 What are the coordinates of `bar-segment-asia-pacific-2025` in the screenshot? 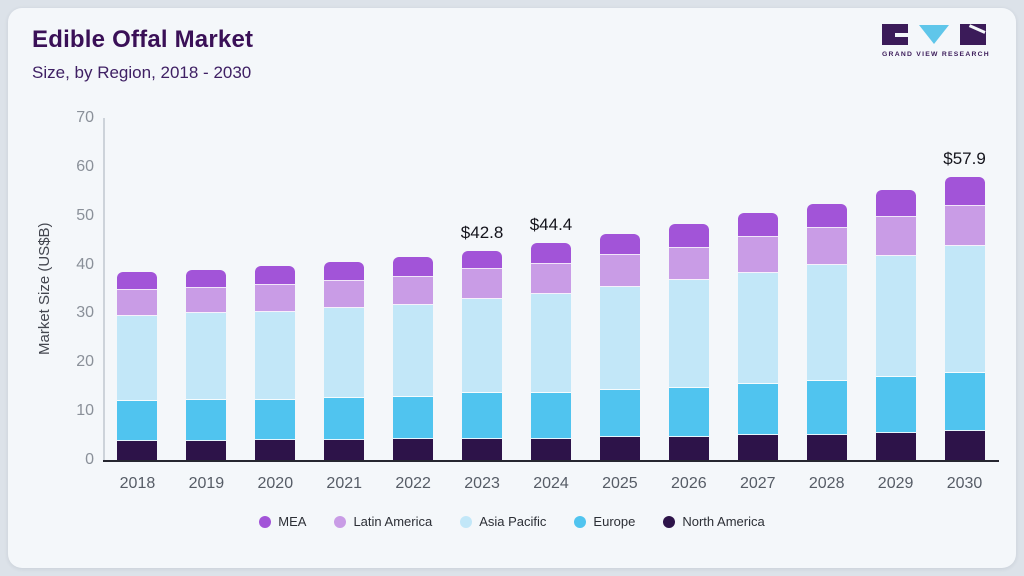 It's located at (619, 338).